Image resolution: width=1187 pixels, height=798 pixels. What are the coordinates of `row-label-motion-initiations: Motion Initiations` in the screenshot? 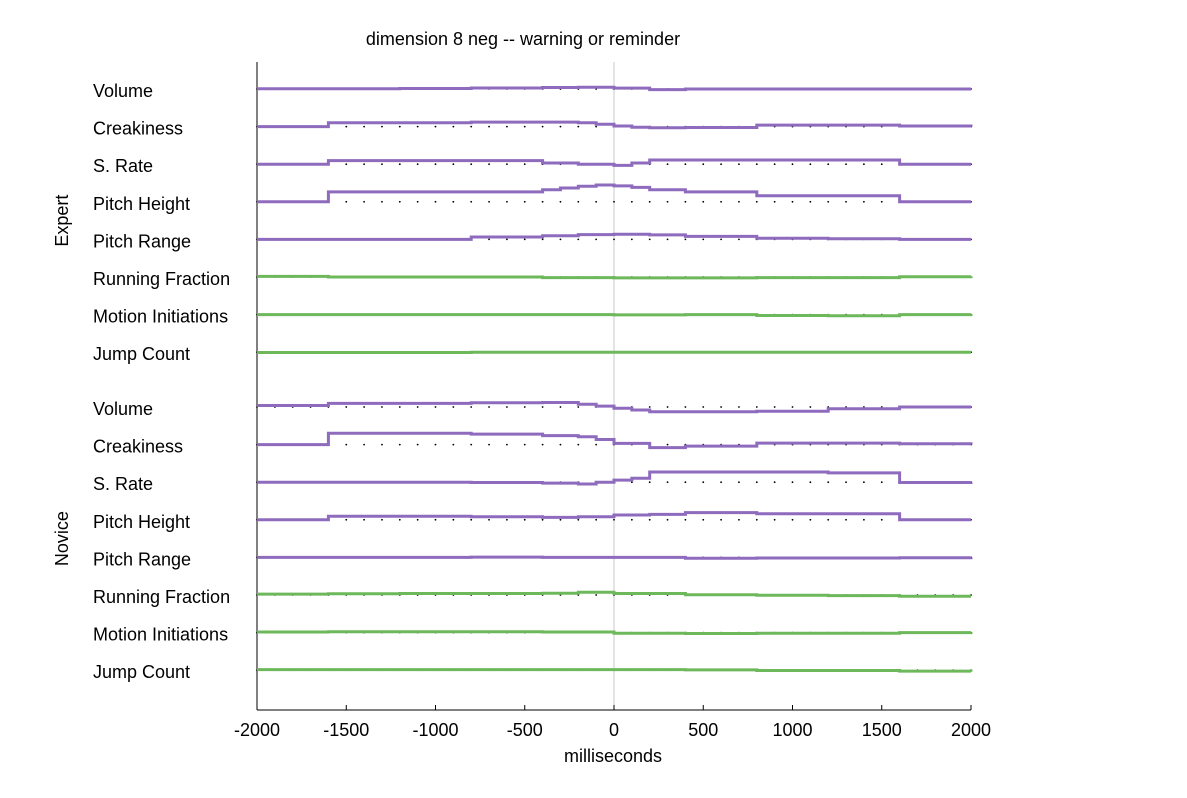 It's located at (160, 635).